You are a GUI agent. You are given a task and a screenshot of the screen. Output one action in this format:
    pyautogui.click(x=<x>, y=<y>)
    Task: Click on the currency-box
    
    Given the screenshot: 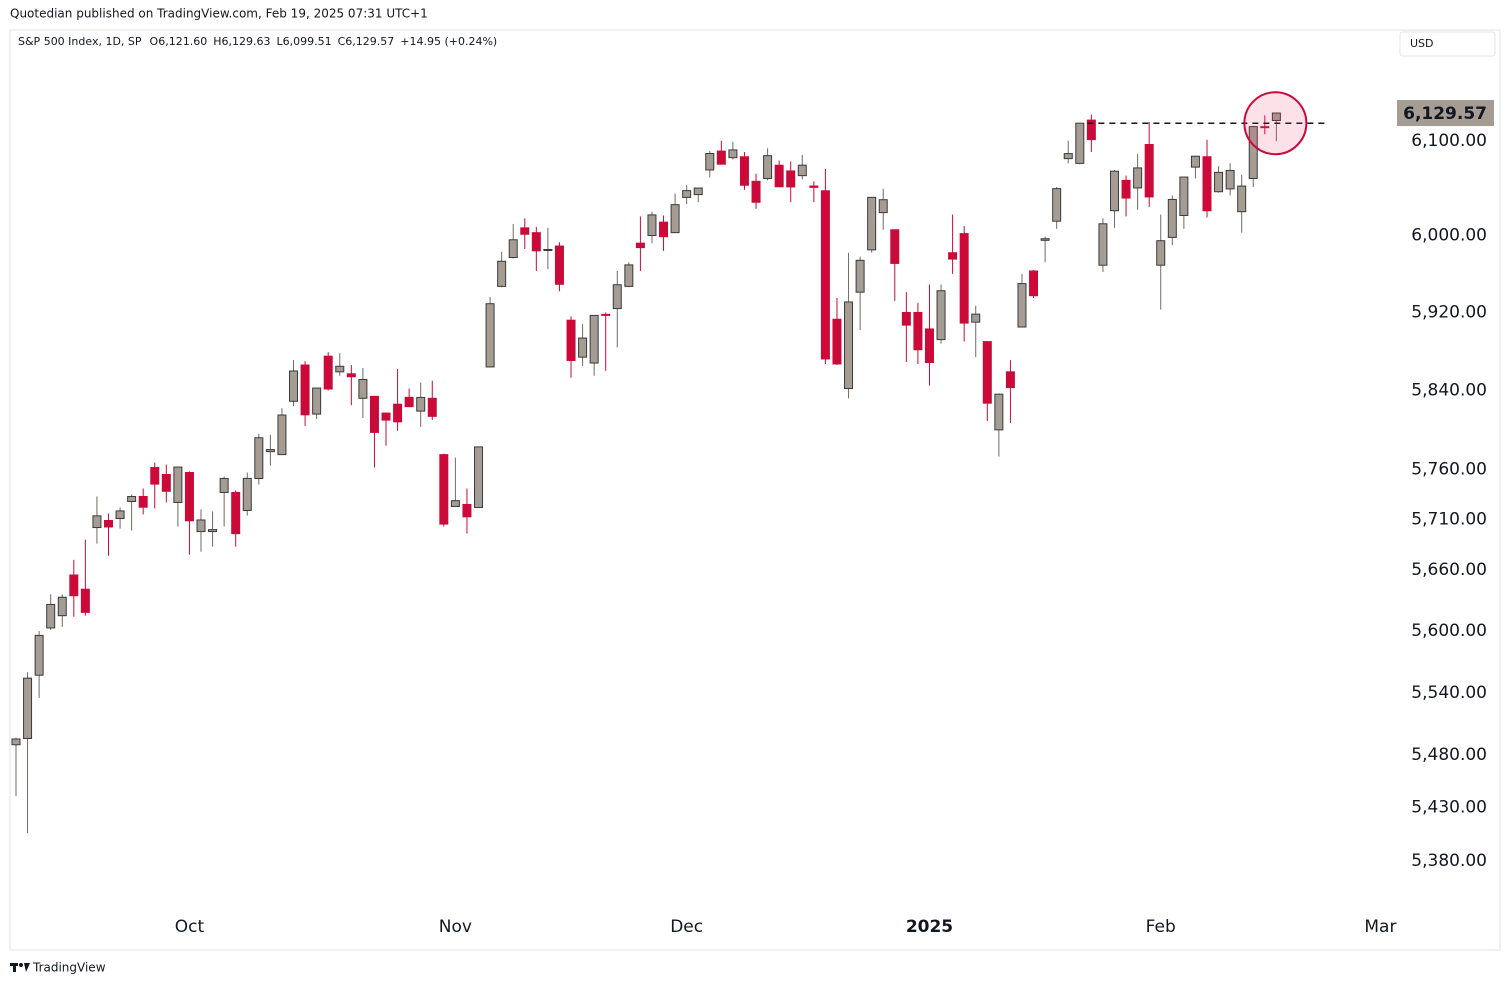 What is the action you would take?
    pyautogui.click(x=1447, y=44)
    